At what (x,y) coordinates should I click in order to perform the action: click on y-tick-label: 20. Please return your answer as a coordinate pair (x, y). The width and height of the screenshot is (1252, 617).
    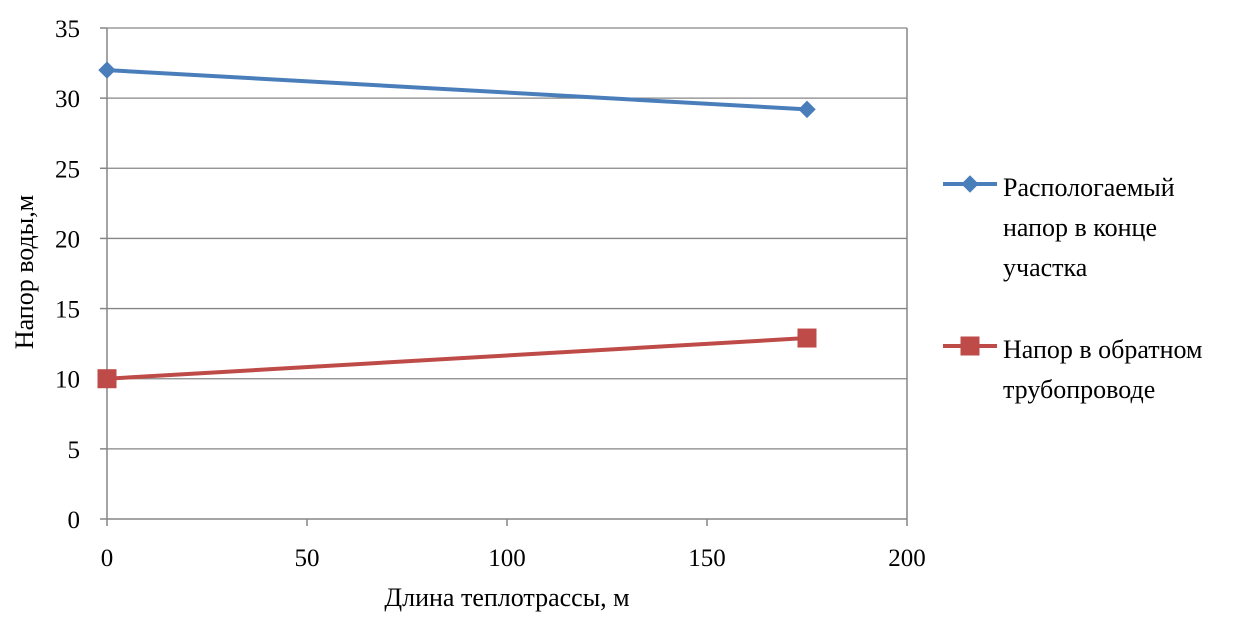
    Looking at the image, I should click on (67, 239).